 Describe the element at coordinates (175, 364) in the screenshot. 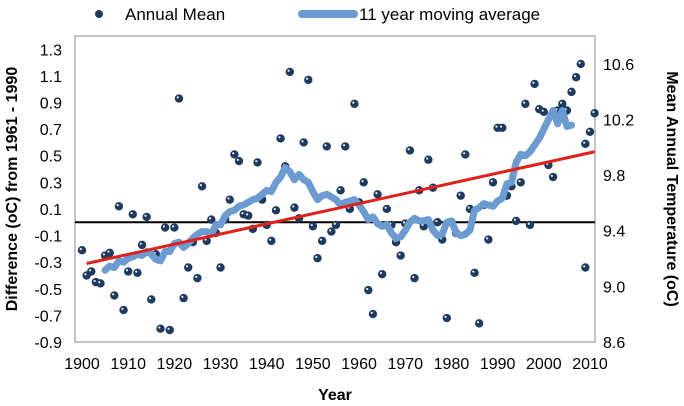

I see `x-tick-label: 1920` at that location.